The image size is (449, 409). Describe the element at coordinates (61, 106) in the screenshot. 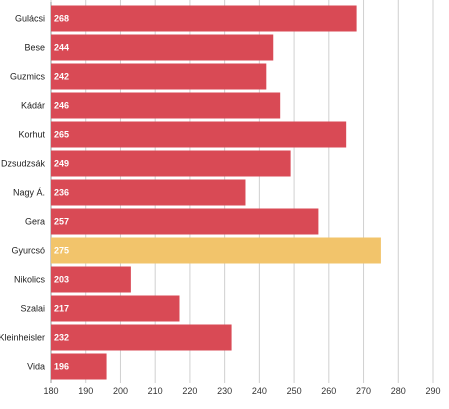

I see `bar-value-label: 246` at that location.